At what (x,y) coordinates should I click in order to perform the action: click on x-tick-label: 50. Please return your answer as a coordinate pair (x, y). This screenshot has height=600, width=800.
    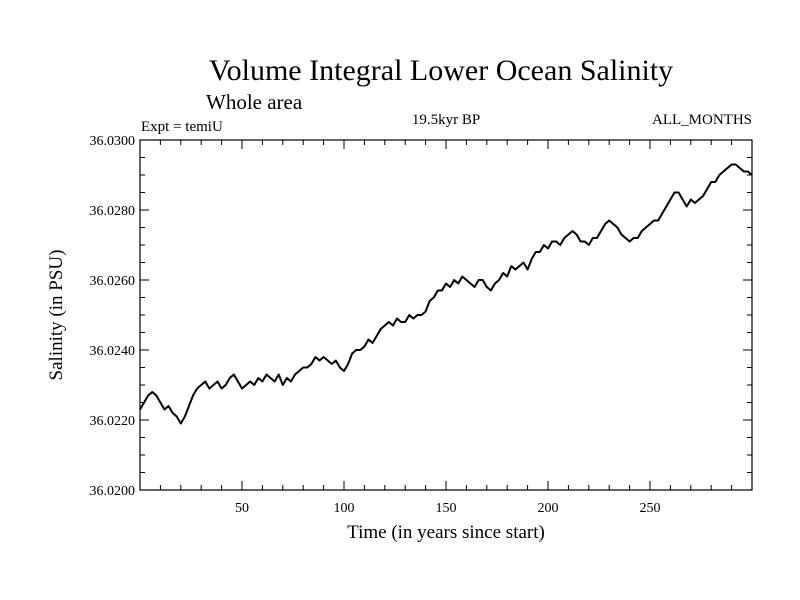
    Looking at the image, I should click on (242, 508).